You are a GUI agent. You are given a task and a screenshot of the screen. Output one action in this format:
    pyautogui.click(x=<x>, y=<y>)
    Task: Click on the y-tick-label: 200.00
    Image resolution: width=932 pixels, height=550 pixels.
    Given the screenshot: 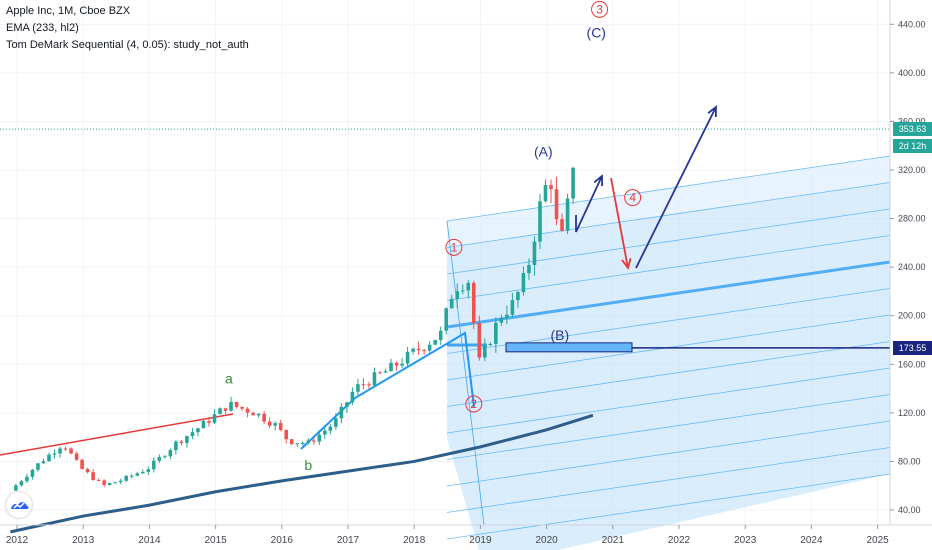 What is the action you would take?
    pyautogui.click(x=912, y=316)
    